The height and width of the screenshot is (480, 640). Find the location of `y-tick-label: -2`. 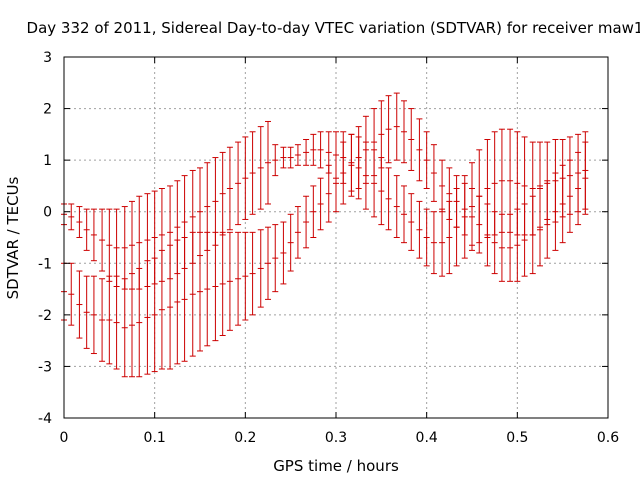

y-tick-label: -2 is located at coordinates (45, 316).